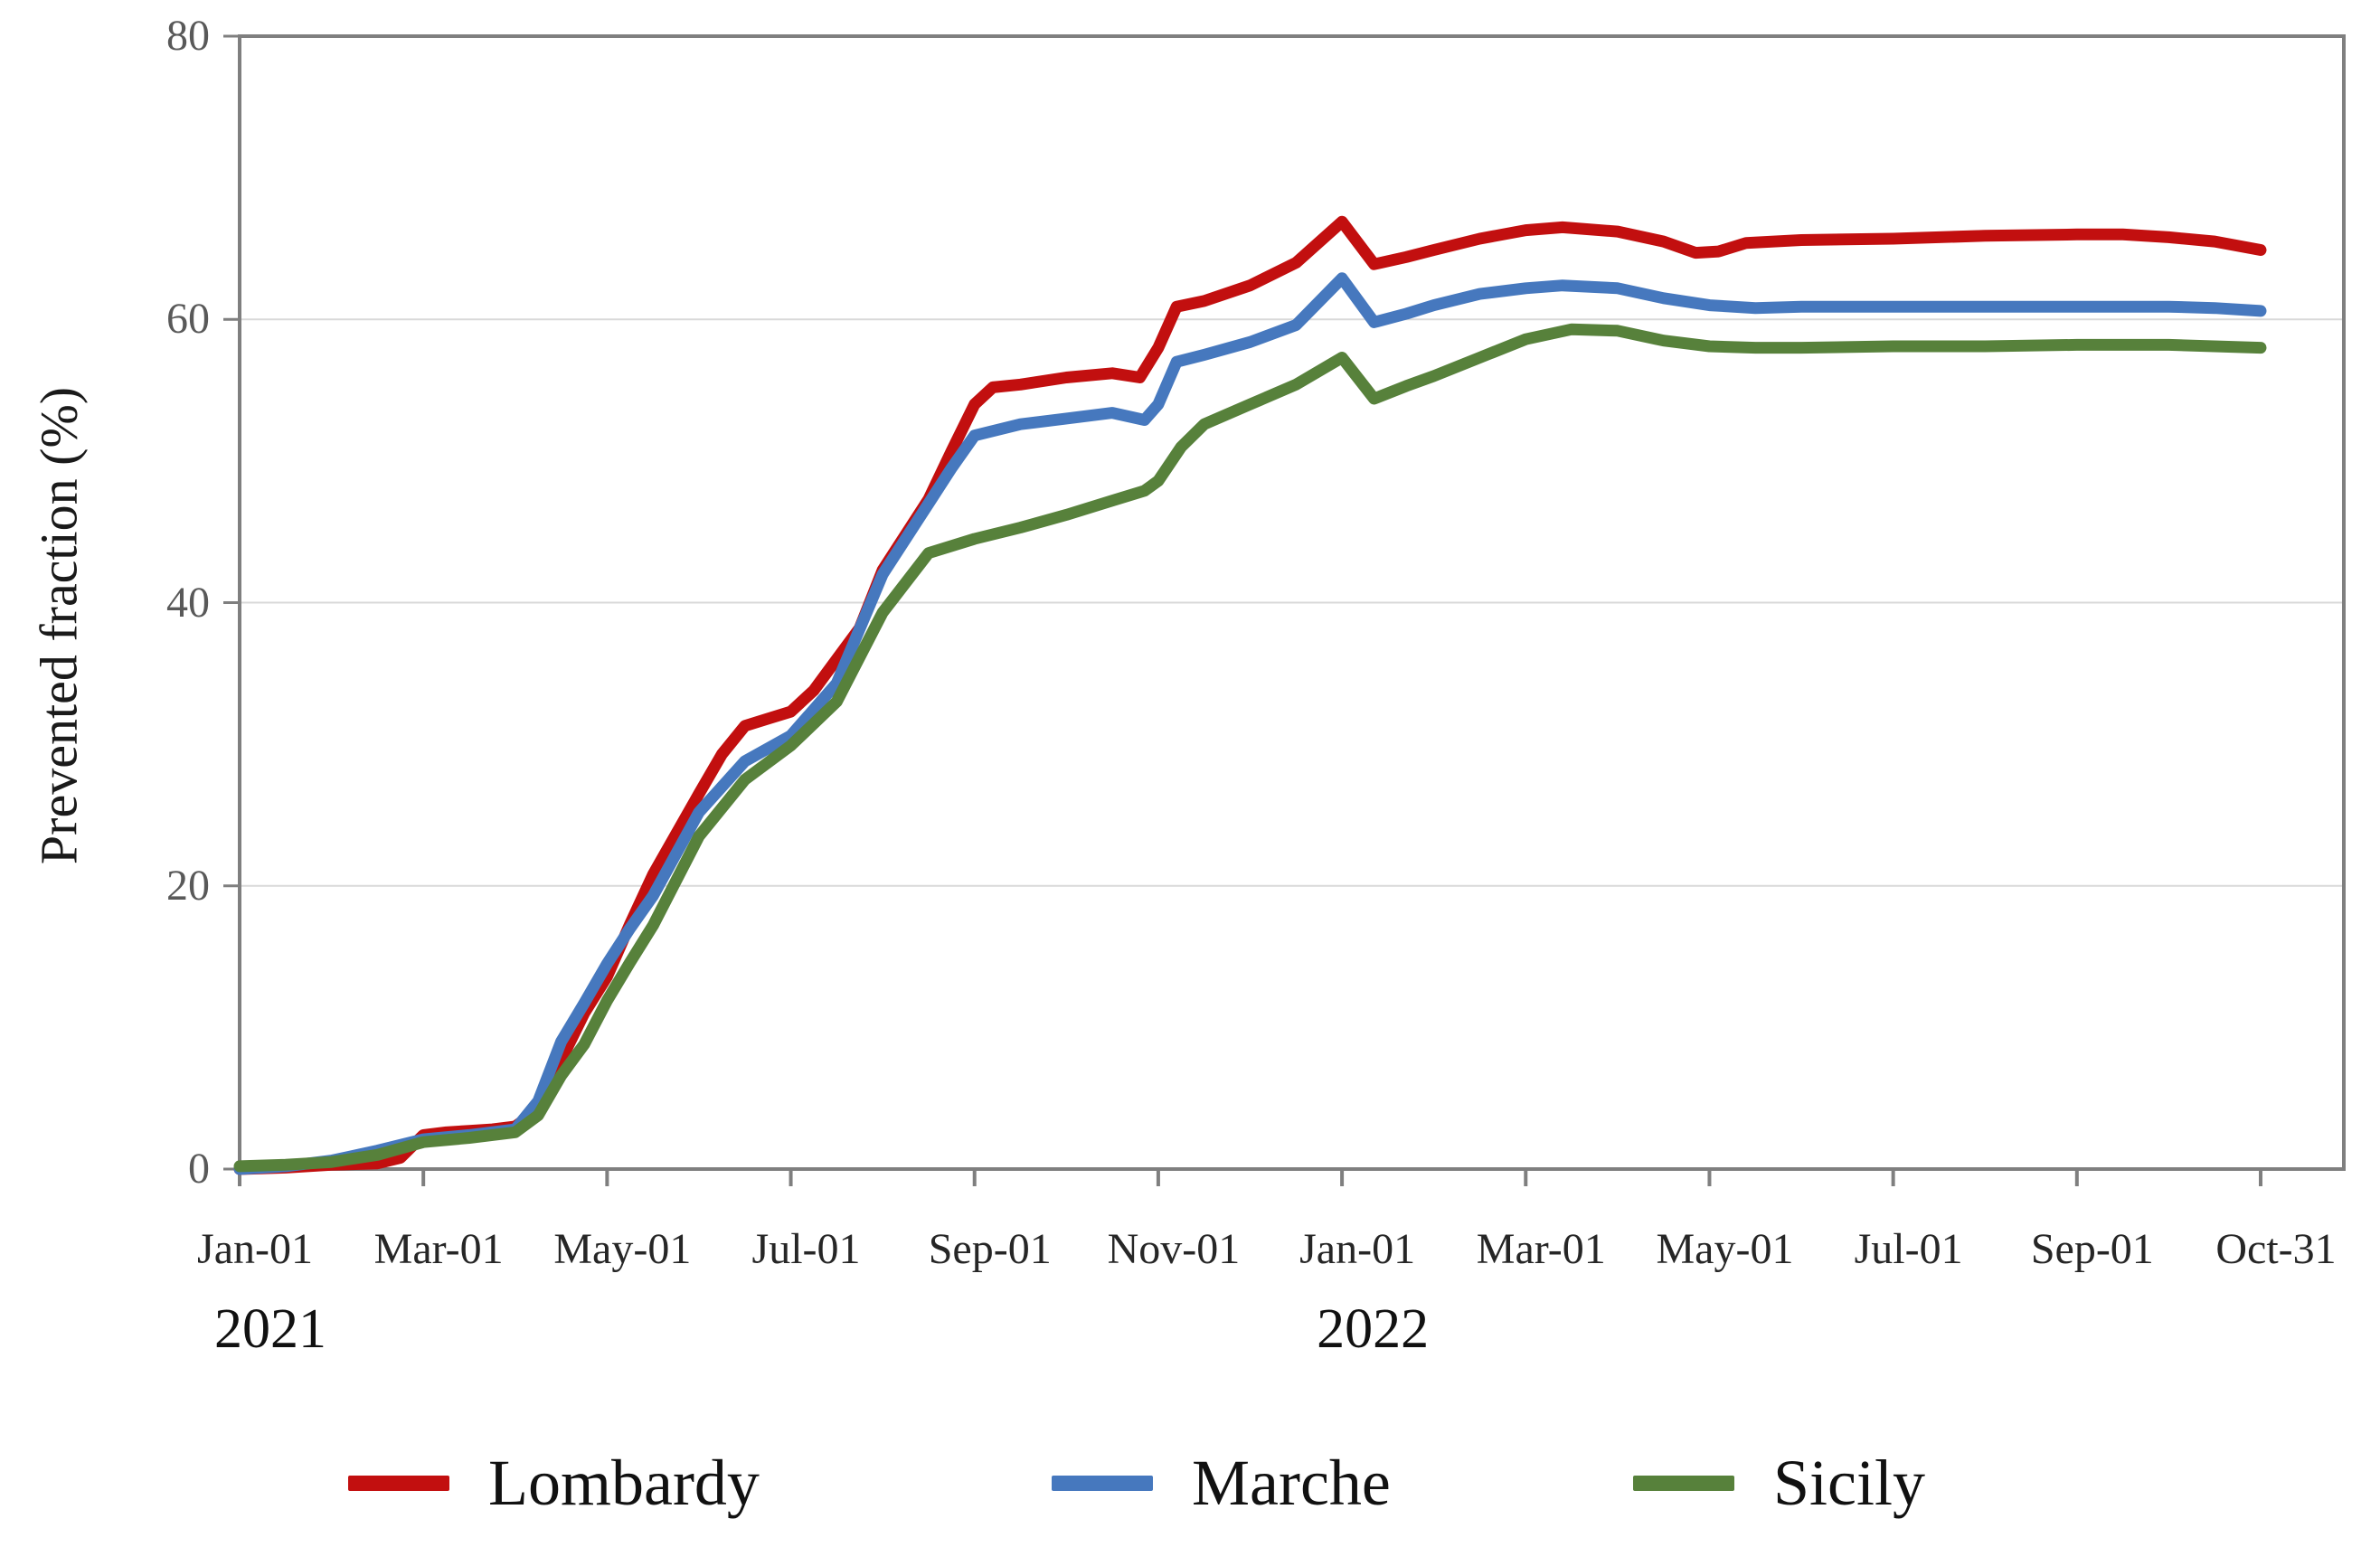  Describe the element at coordinates (623, 1249) in the screenshot. I see `x-tick-label-2: May-01` at that location.